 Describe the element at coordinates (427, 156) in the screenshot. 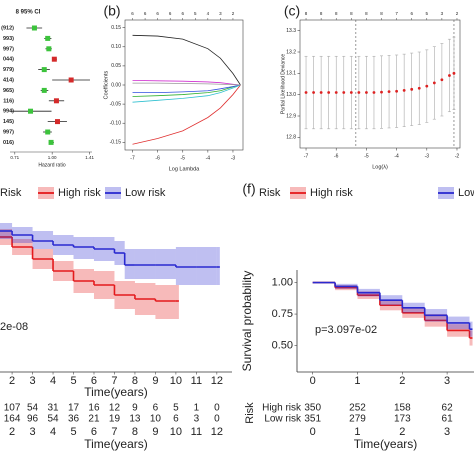

I see `x-tick-label: -3` at that location.